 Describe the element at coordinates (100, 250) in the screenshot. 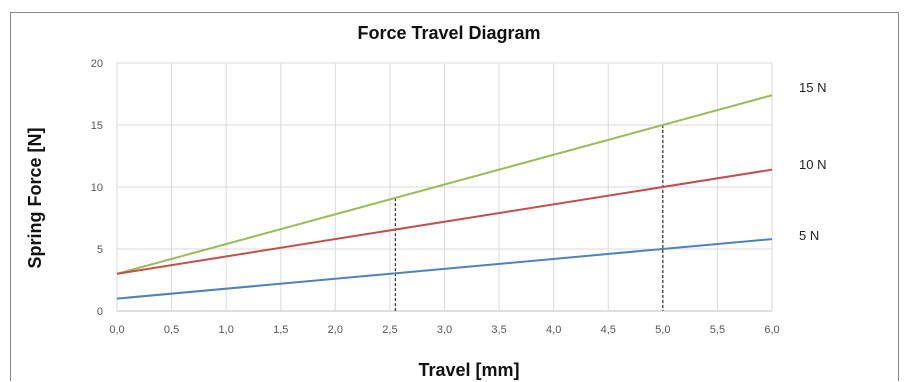

I see `y-tick-label: 5` at that location.